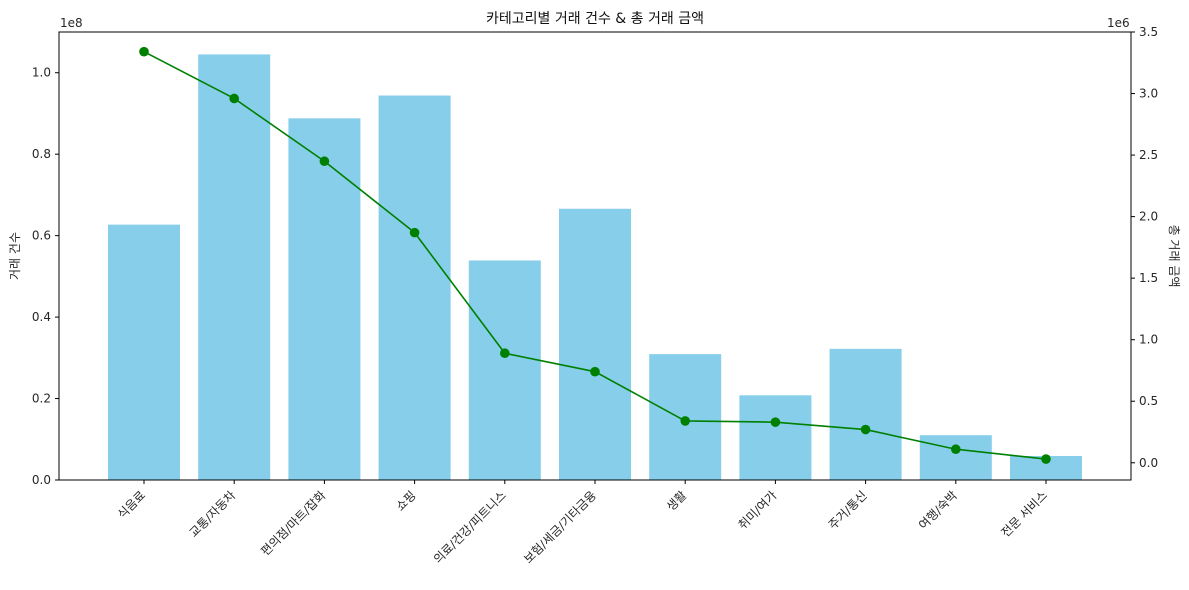 The width and height of the screenshot is (1189, 590). I want to click on left-tick-label: 0.2, so click(41, 399).